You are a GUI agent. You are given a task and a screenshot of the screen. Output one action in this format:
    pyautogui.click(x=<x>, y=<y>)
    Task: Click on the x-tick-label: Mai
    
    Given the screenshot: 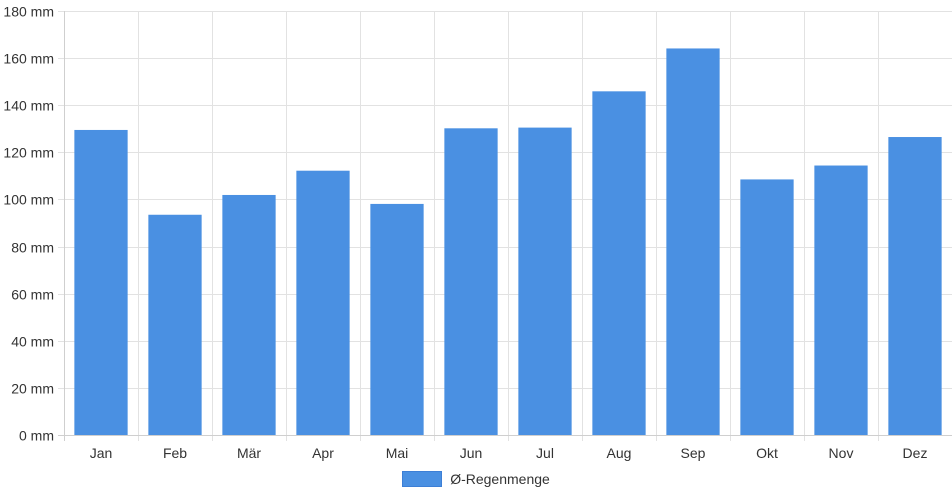 What is the action you would take?
    pyautogui.click(x=397, y=453)
    